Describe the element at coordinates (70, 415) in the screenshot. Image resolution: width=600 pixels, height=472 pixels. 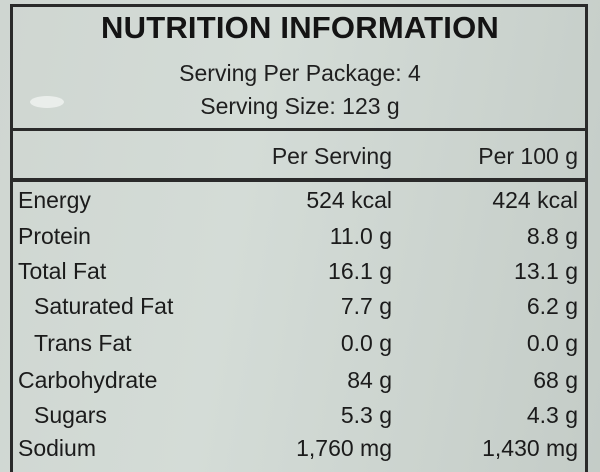
I see `nutrient-name: Sugars` at that location.